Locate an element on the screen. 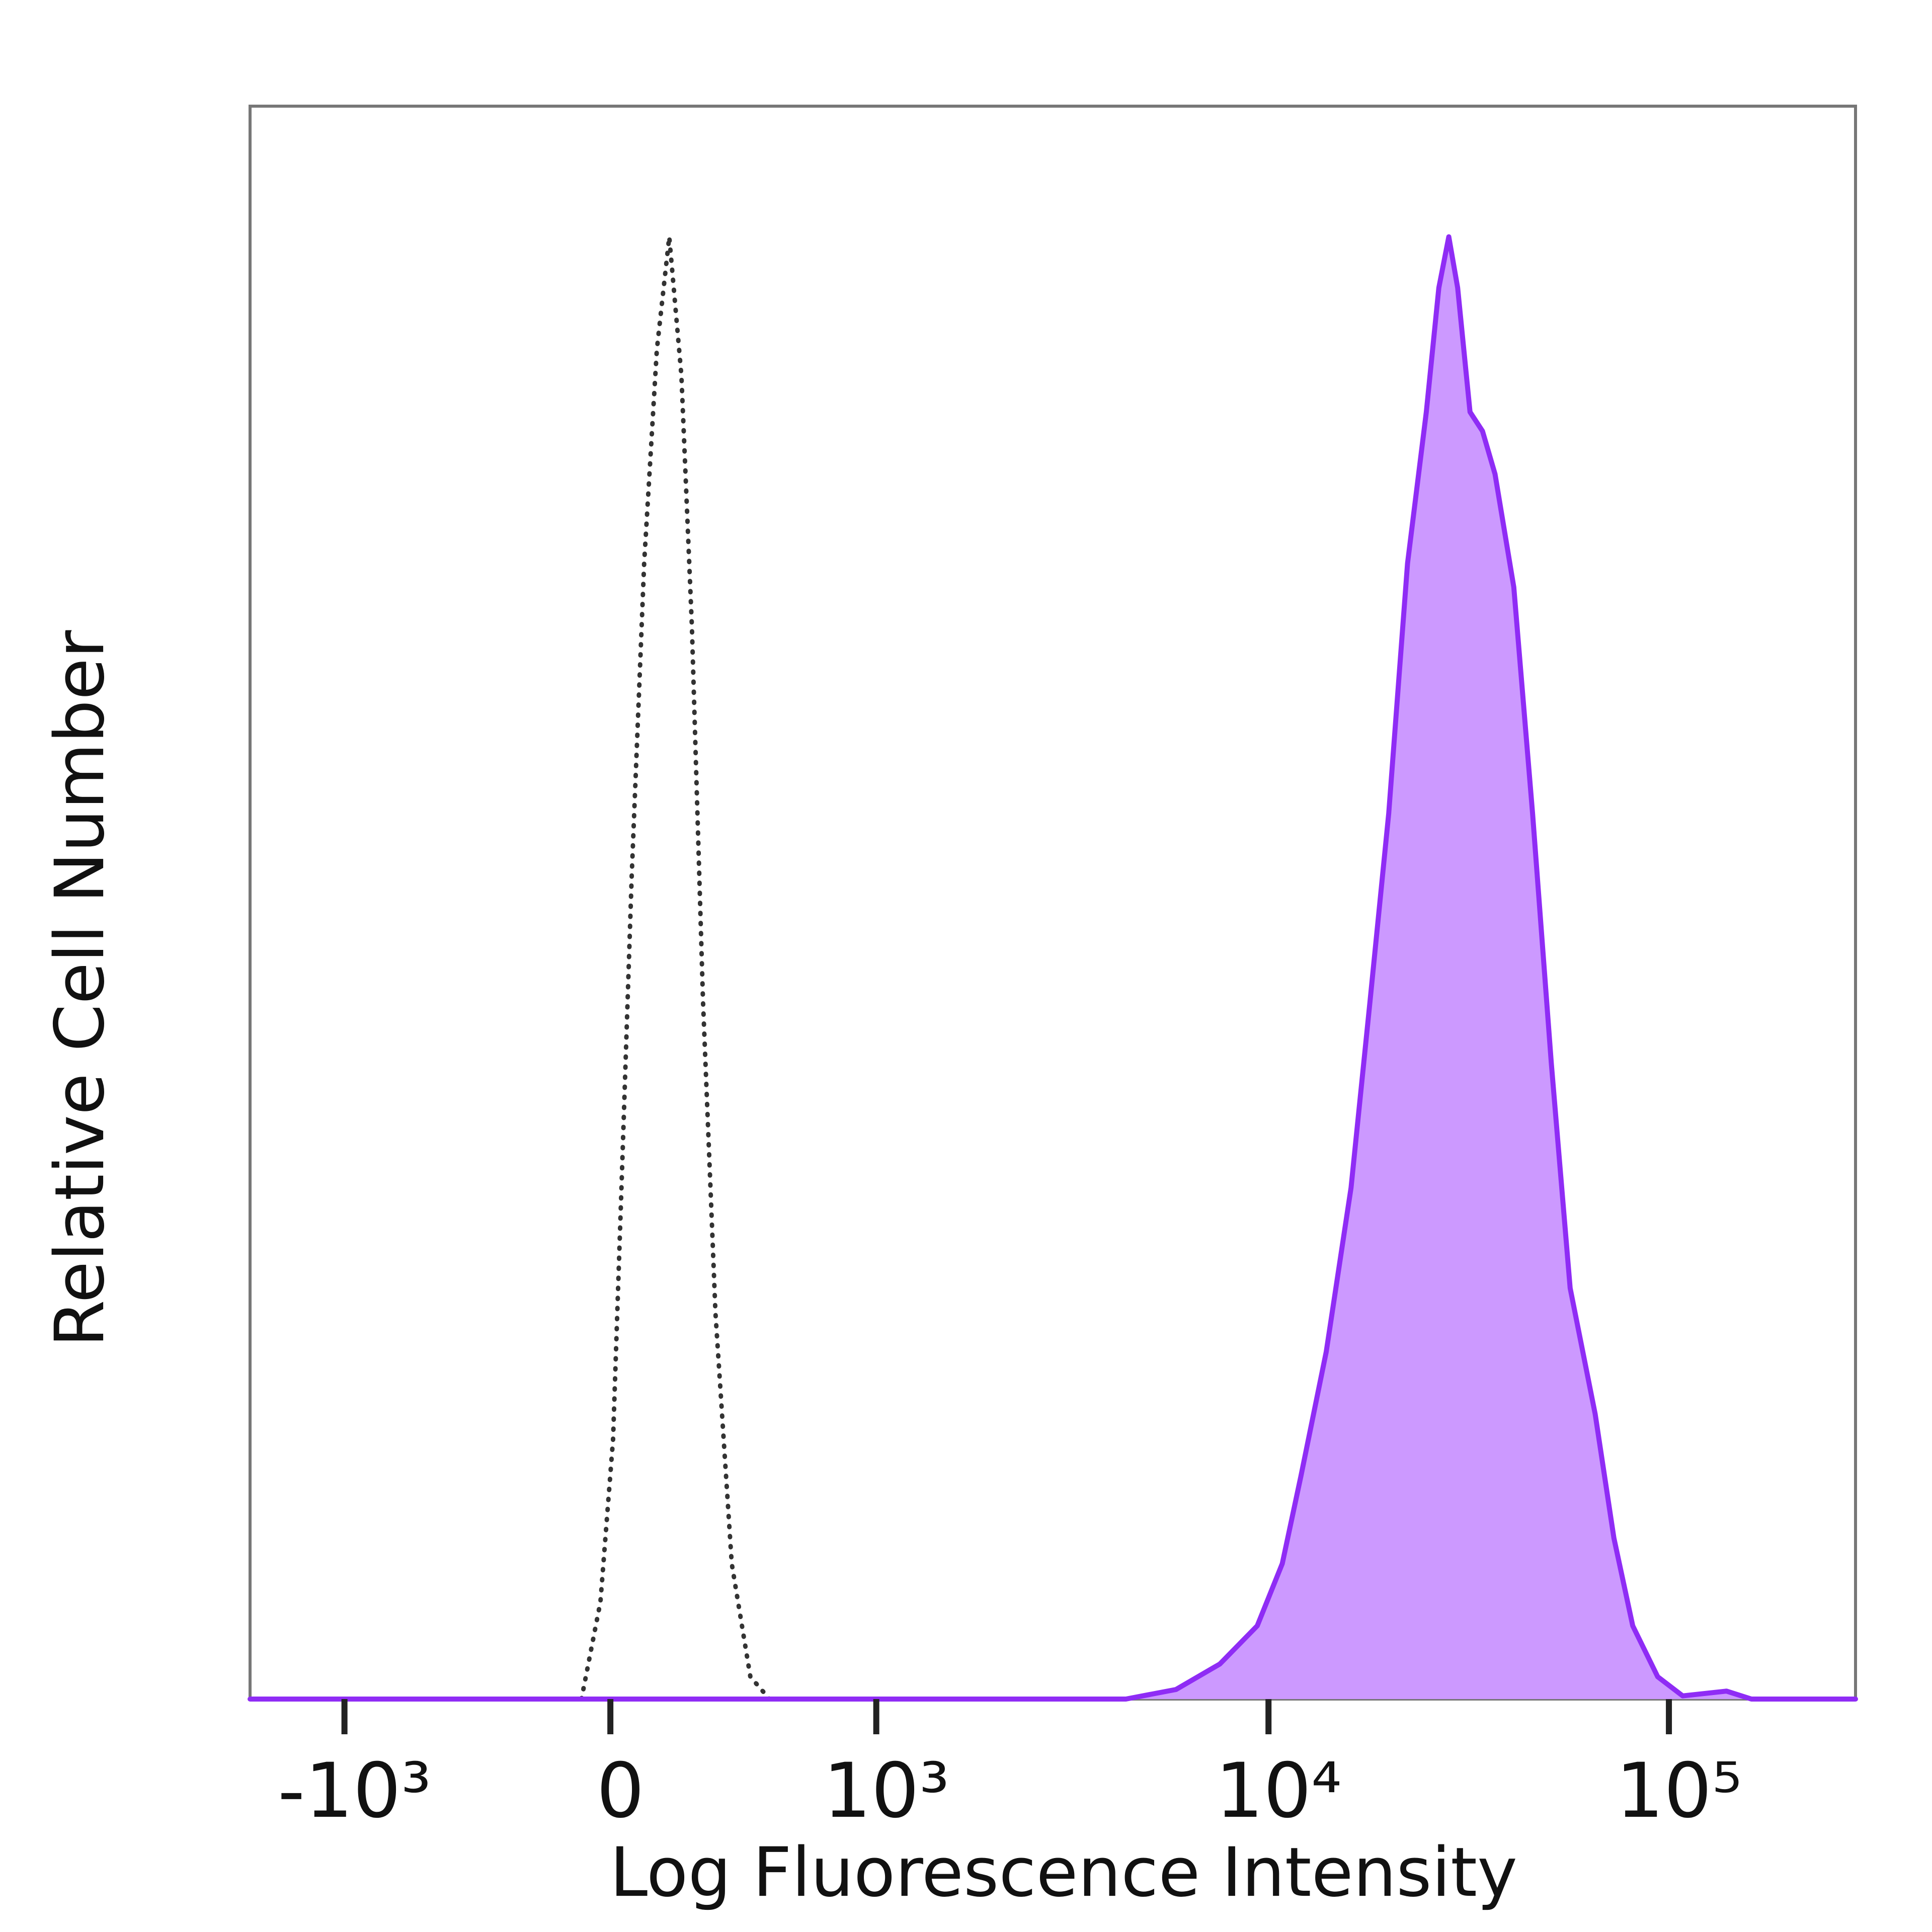  x-tick-label: 0 is located at coordinates (620, 1791).